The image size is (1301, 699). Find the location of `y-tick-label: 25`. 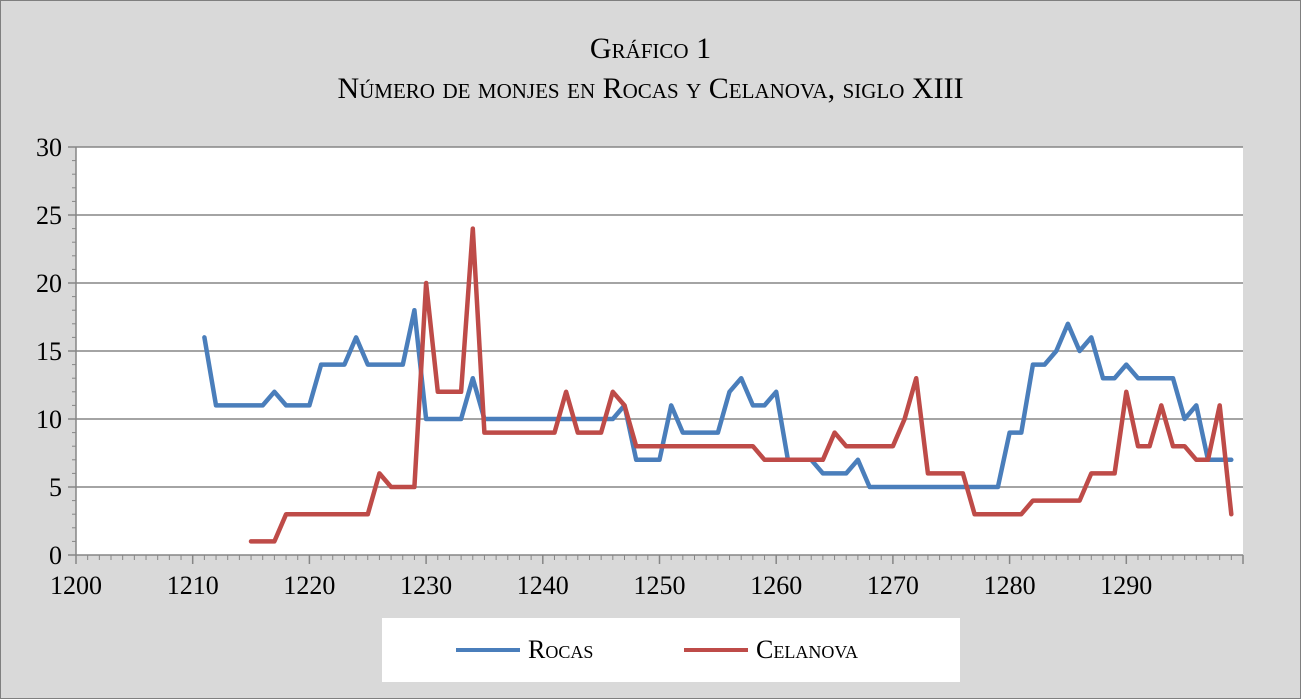

y-tick-label: 25 is located at coordinates (49, 215).